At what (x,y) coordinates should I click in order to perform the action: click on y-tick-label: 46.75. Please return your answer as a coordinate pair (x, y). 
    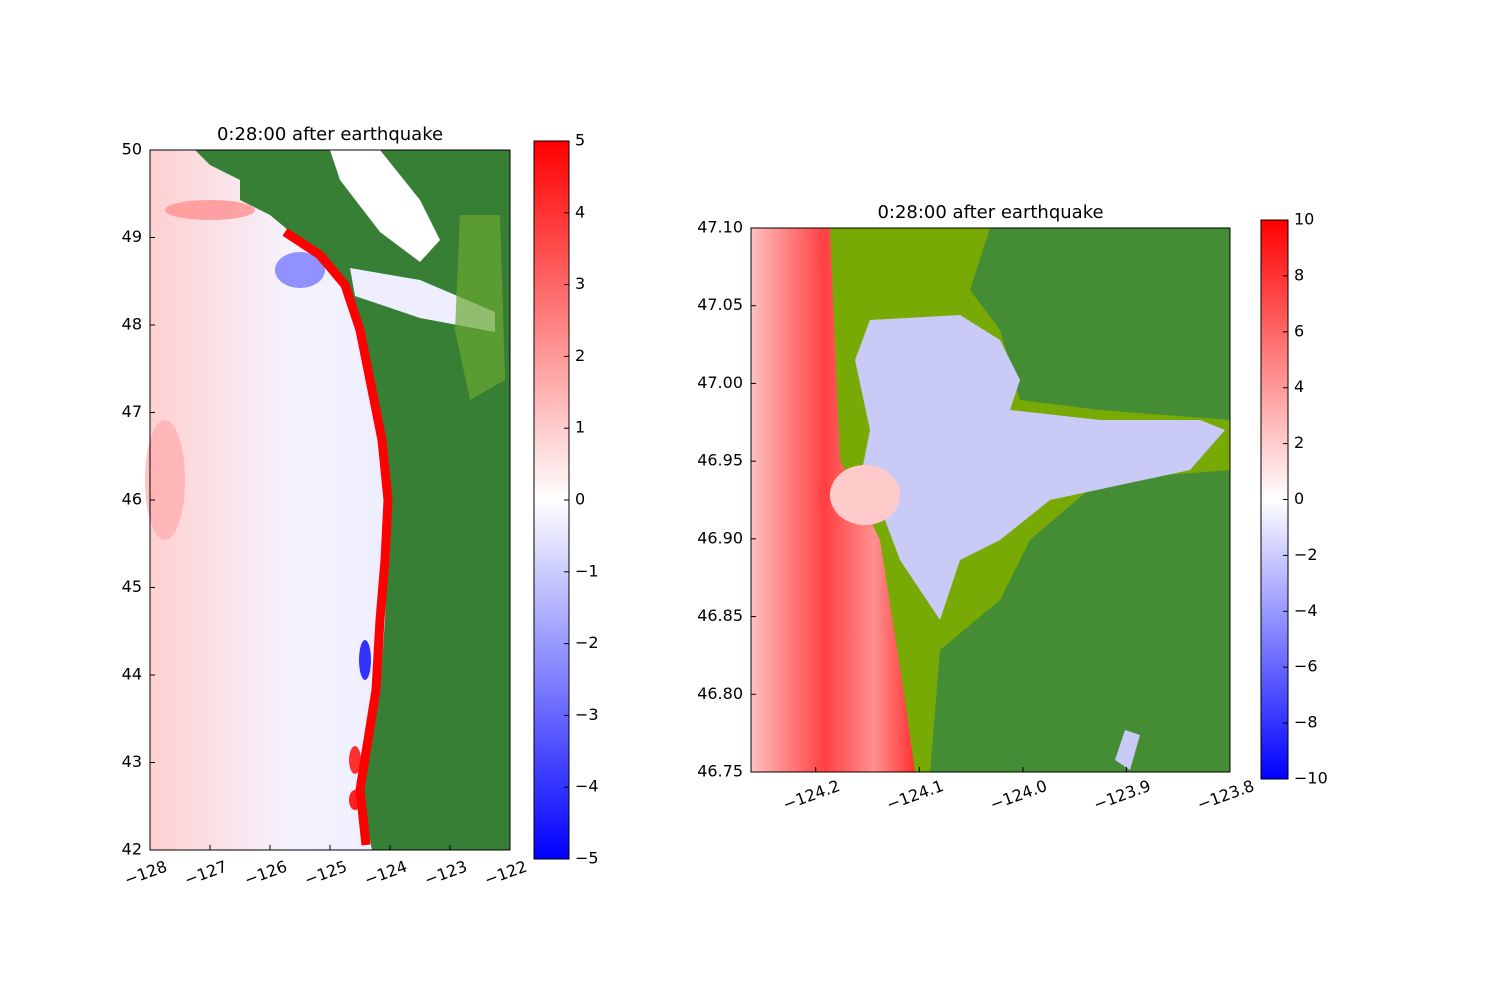
    Looking at the image, I should click on (720, 771).